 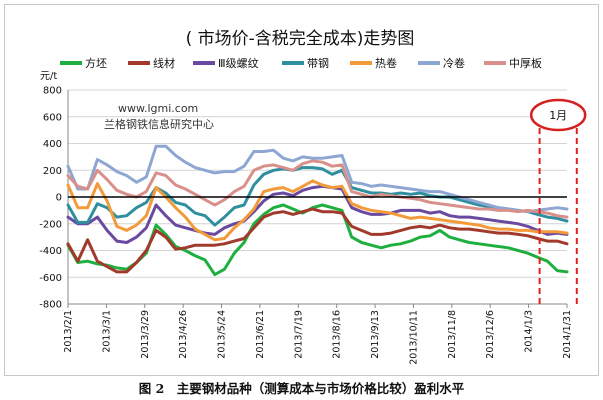 I want to click on chart-title: ( 市场价-含税完全成本)走势图, so click(x=300, y=39).